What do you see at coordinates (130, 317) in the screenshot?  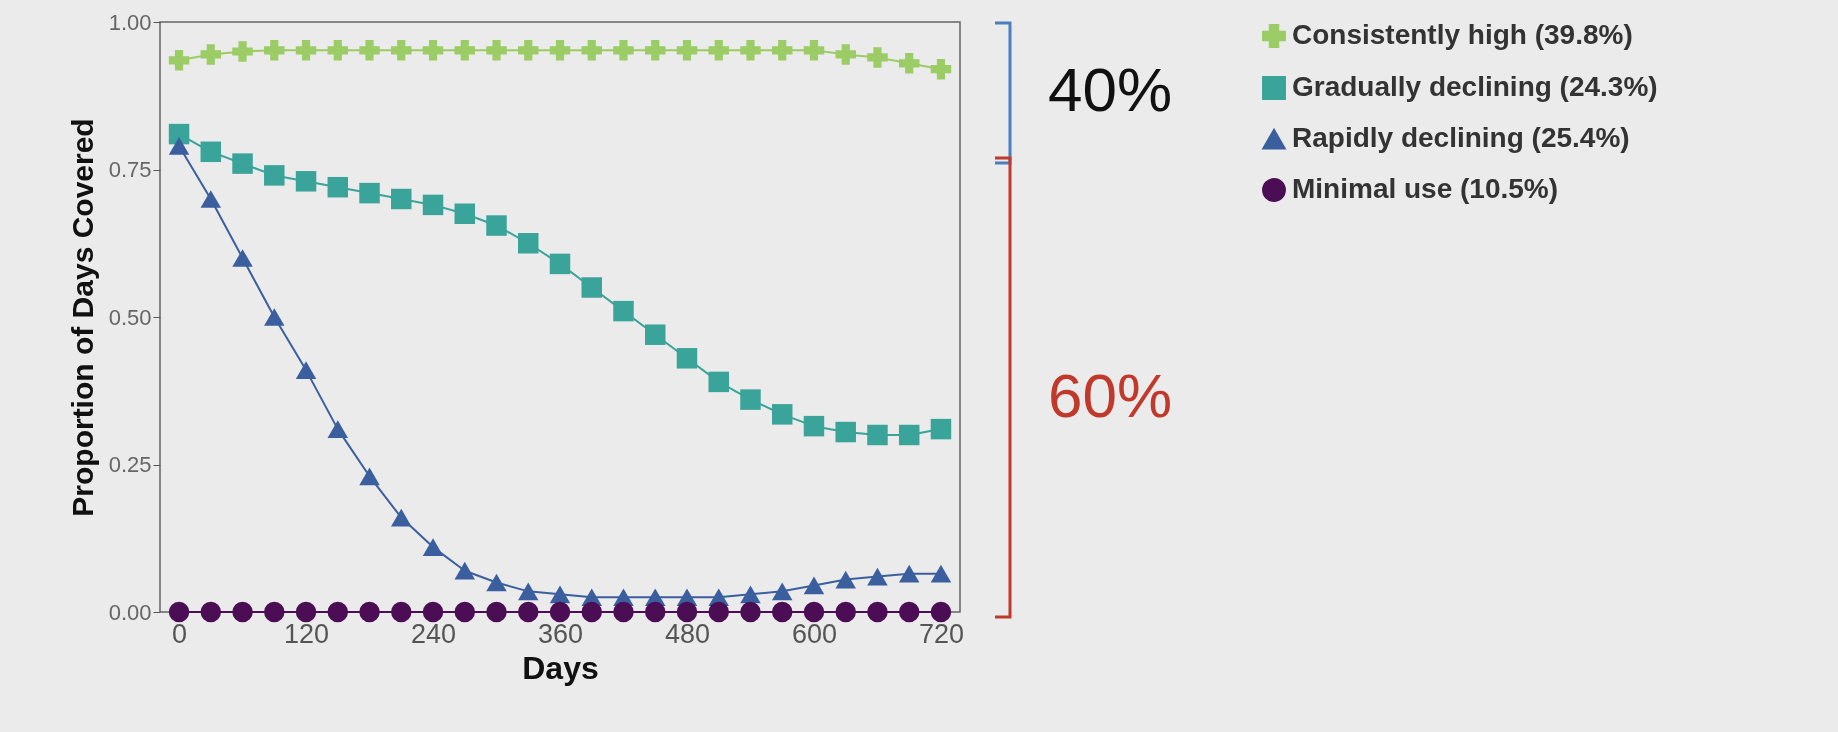 I see `y-tick-label: 0.50` at bounding box center [130, 317].